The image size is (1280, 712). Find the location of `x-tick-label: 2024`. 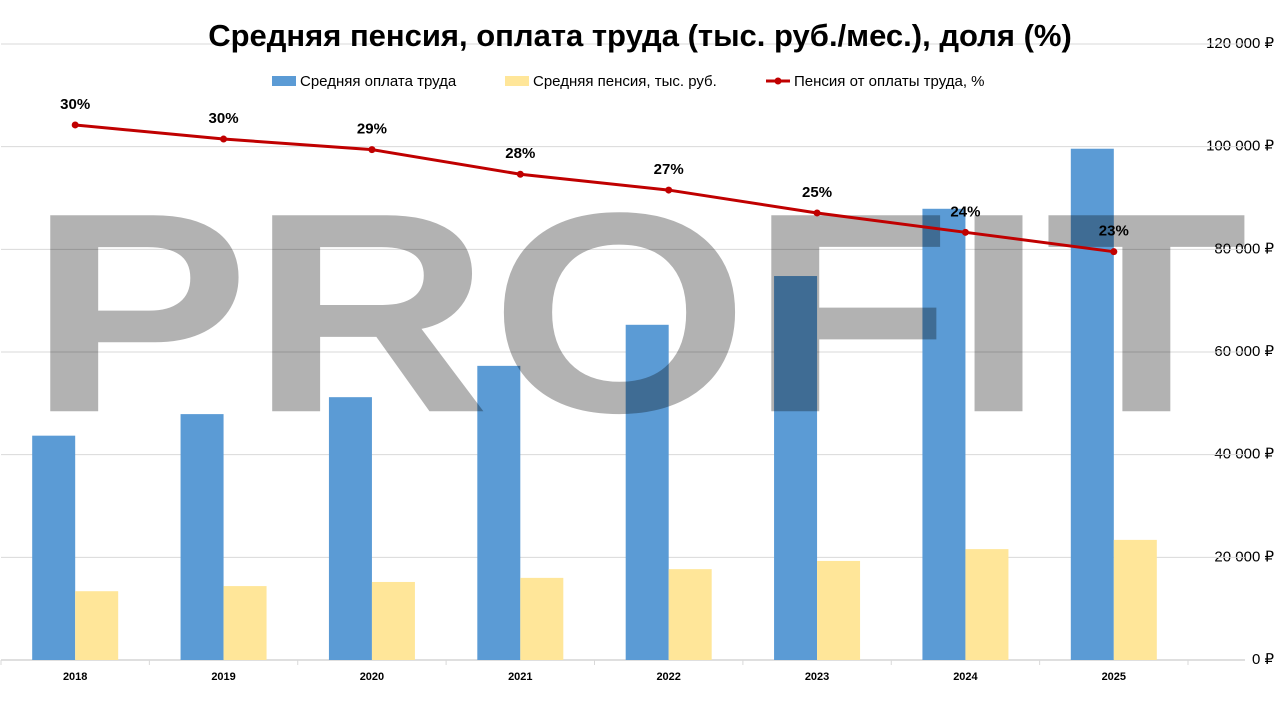

x-tick-label: 2024 is located at coordinates (965, 677).